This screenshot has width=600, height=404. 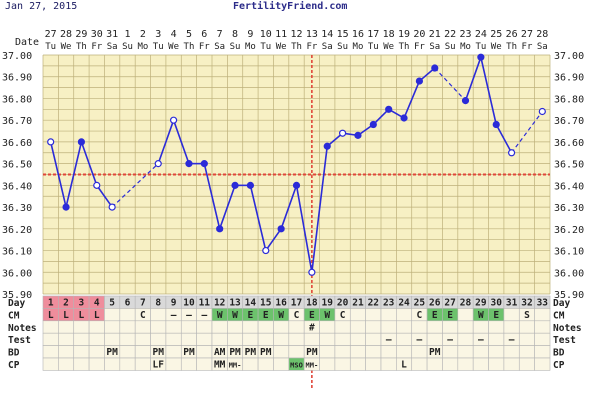 I want to click on cell-text-day: 29, so click(x=481, y=303).